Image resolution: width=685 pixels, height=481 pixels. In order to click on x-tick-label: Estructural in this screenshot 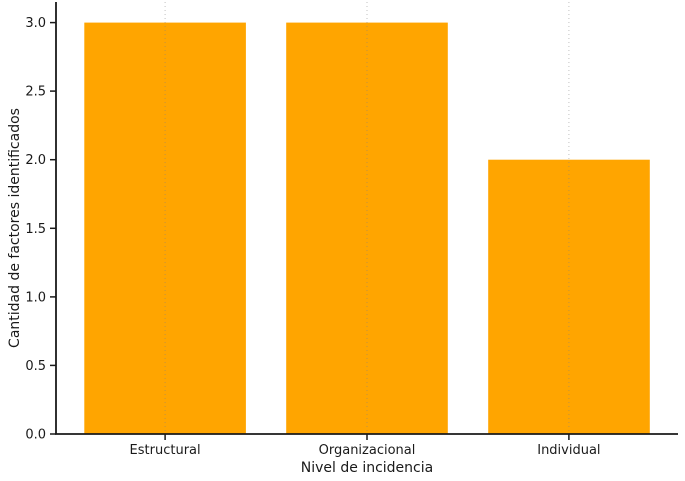, I will do `click(165, 450)`.